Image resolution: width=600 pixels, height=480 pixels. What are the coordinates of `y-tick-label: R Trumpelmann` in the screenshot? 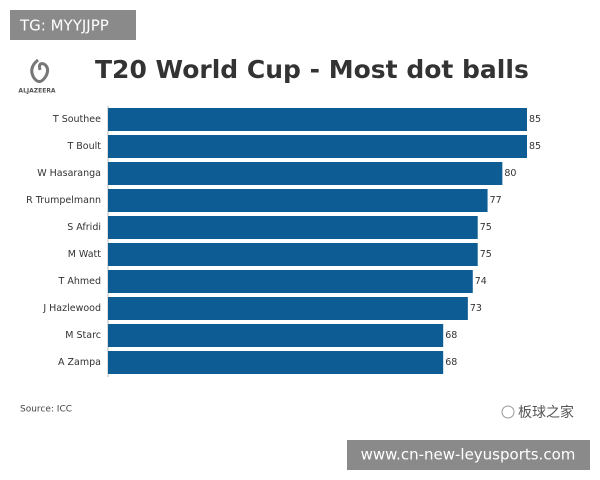 It's located at (63, 200).